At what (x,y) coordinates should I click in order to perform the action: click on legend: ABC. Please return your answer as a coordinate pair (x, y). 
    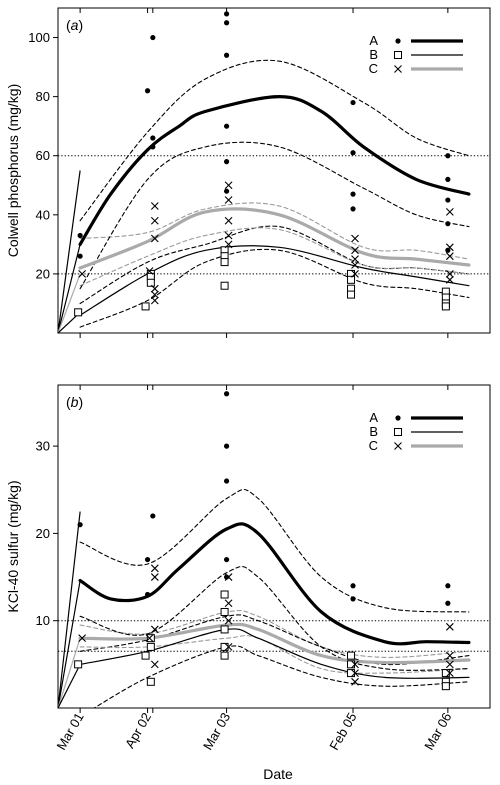
    Looking at the image, I should click on (416, 54).